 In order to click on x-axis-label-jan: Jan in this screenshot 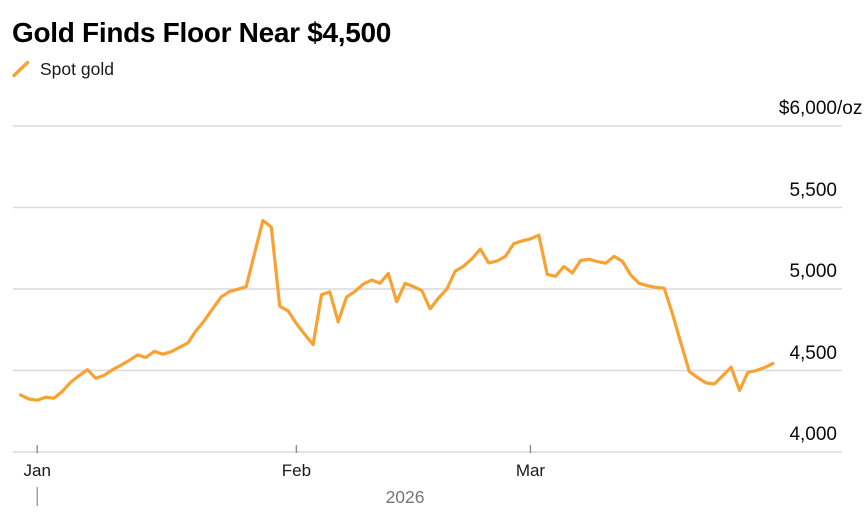, I will do `click(37, 470)`.